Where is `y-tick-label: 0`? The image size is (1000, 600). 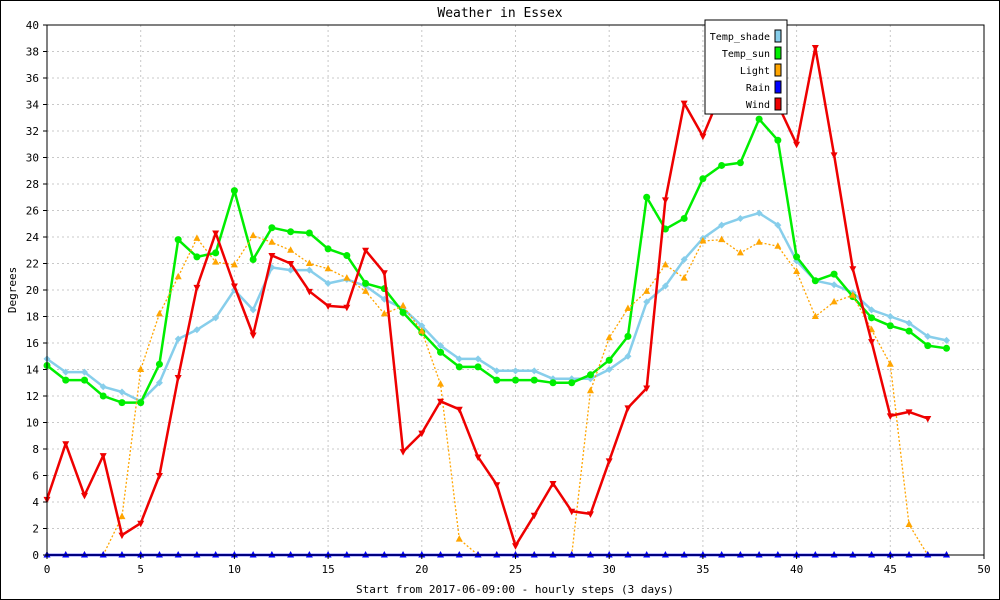
y-tick-label: 0 is located at coordinates (35, 555).